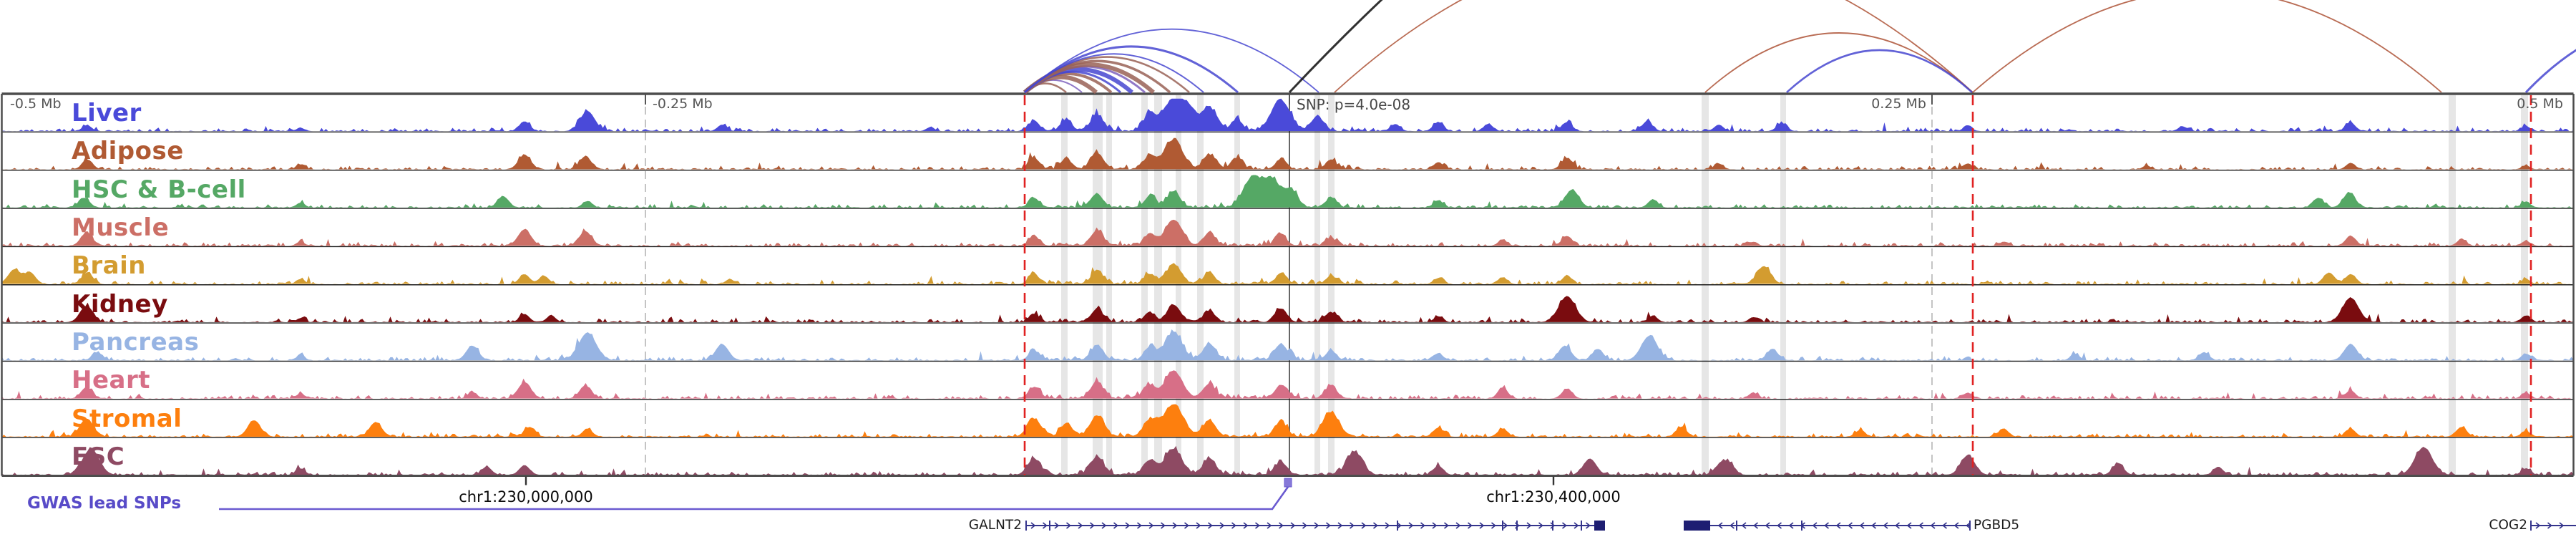  Describe the element at coordinates (36, 104) in the screenshot. I see `axis-label-minus-0-5-mb: -0.5 Mb` at that location.